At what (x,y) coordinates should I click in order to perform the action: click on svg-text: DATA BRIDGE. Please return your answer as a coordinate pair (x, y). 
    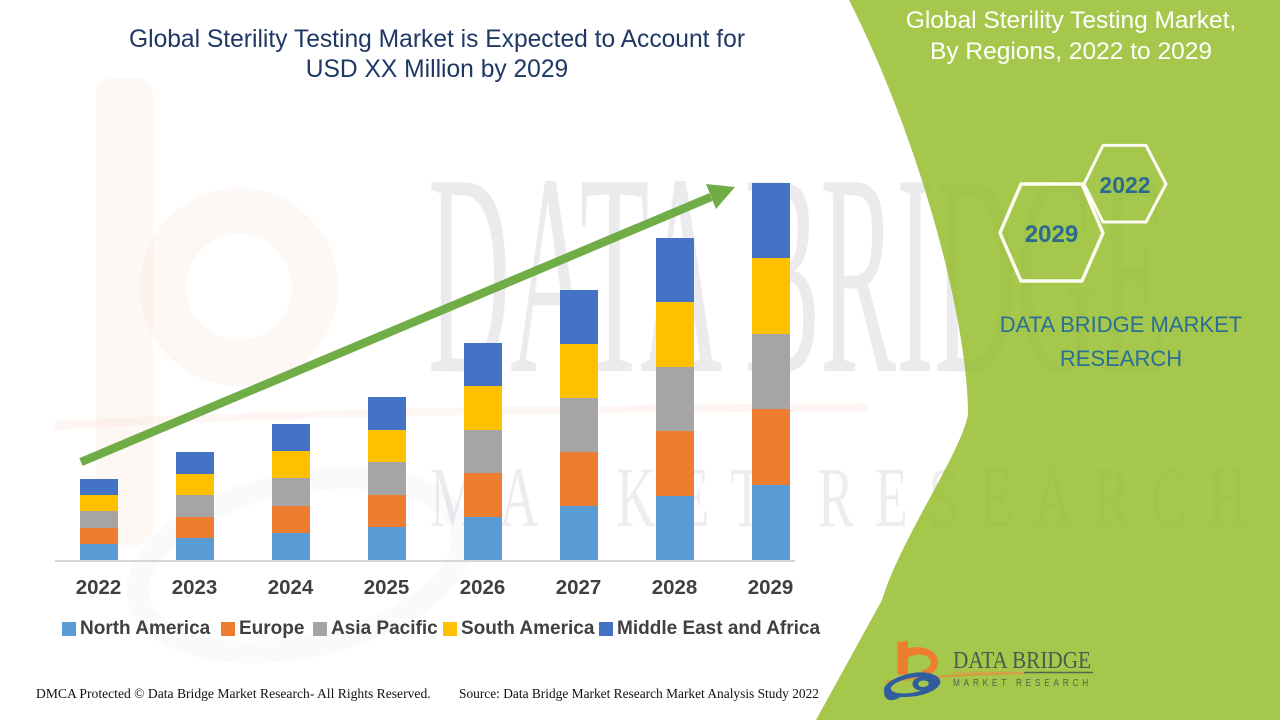
    Looking at the image, I should click on (1022, 661).